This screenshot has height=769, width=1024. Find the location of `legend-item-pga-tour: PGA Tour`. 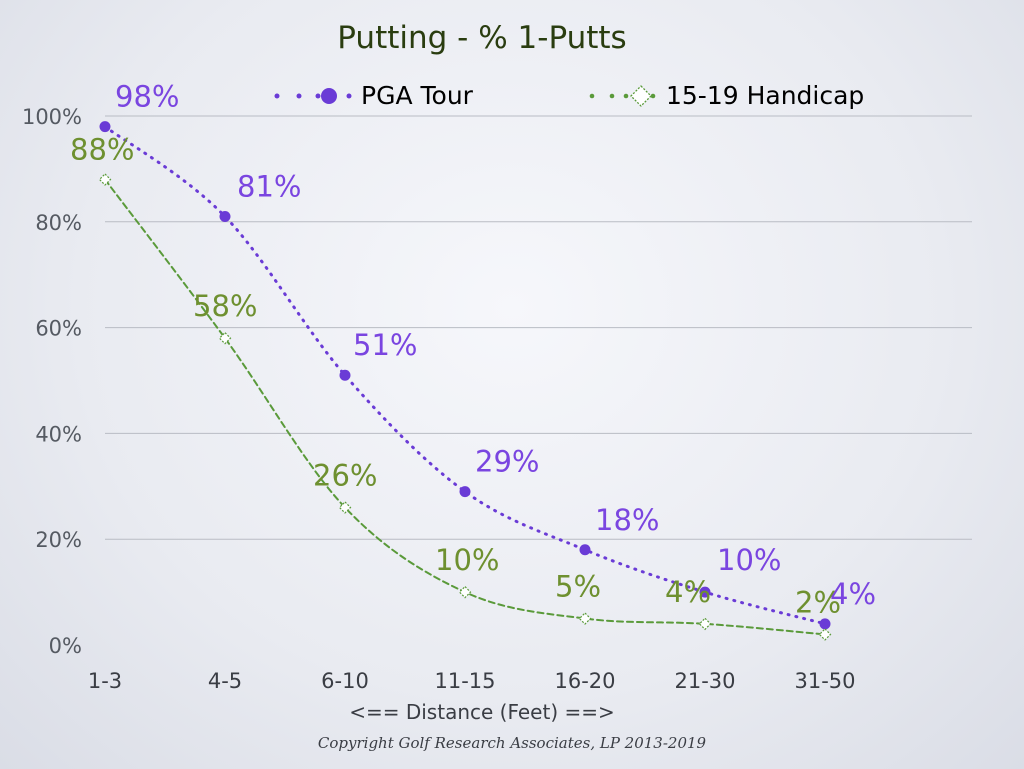

legend-item-pga-tour: PGA Tour is located at coordinates (374, 95).